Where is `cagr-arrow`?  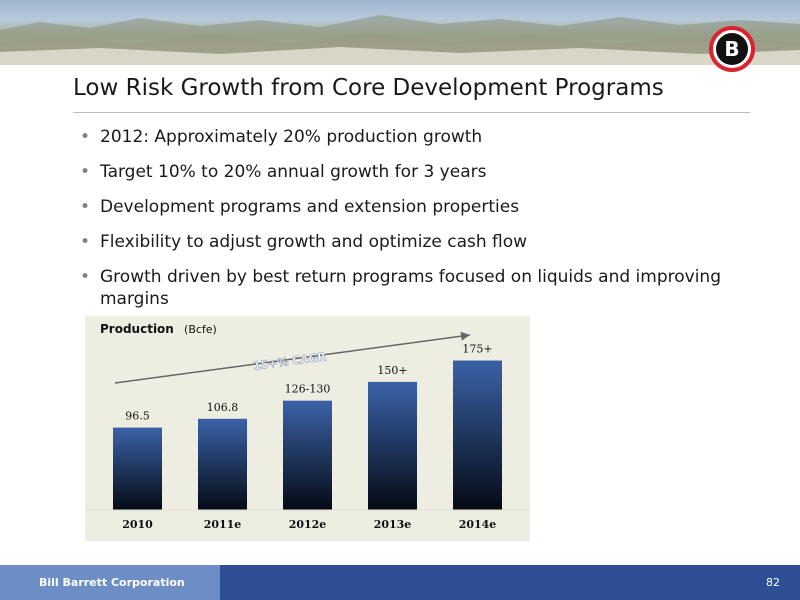
cagr-arrow is located at coordinates (292, 357).